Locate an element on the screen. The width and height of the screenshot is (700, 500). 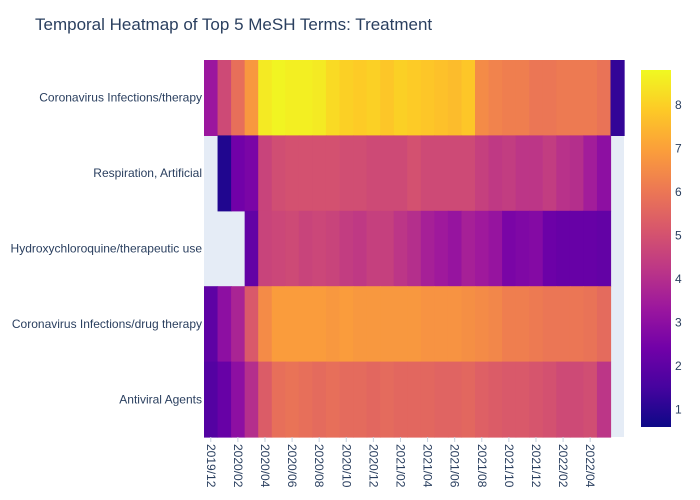
colorbar-gradient is located at coordinates (656, 248).